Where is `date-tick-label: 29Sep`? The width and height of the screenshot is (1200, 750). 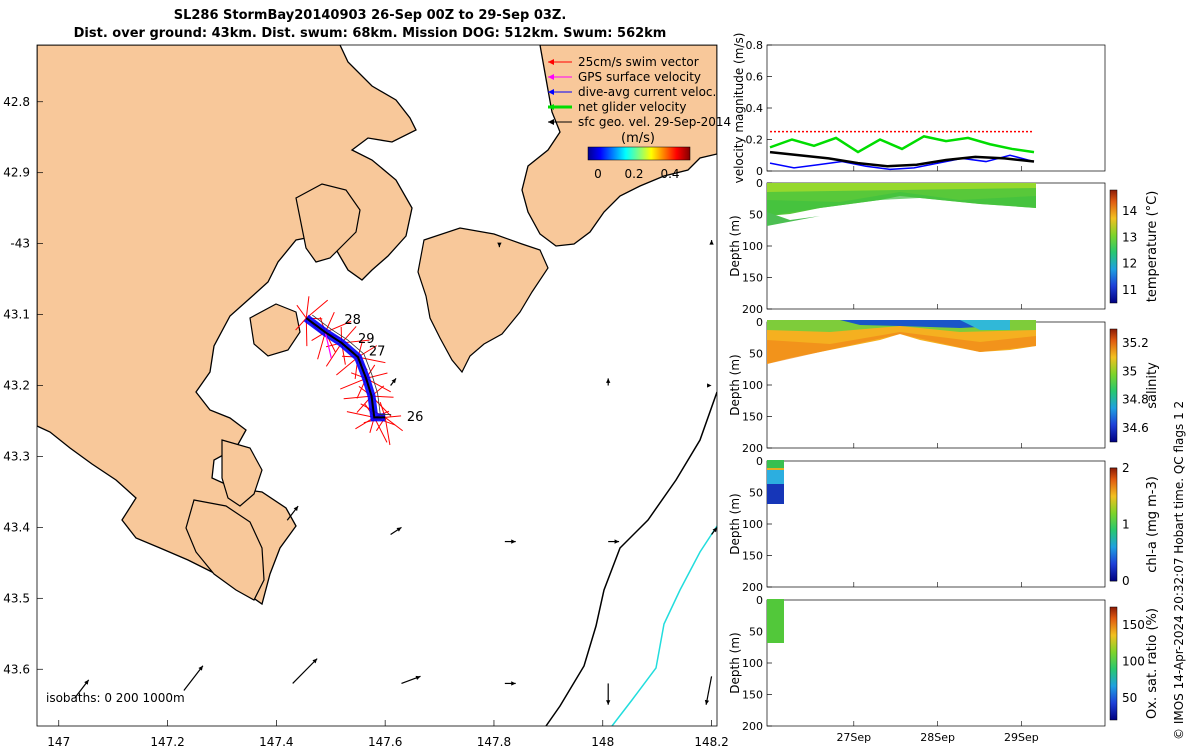 date-tick-label: 29Sep is located at coordinates (1021, 737).